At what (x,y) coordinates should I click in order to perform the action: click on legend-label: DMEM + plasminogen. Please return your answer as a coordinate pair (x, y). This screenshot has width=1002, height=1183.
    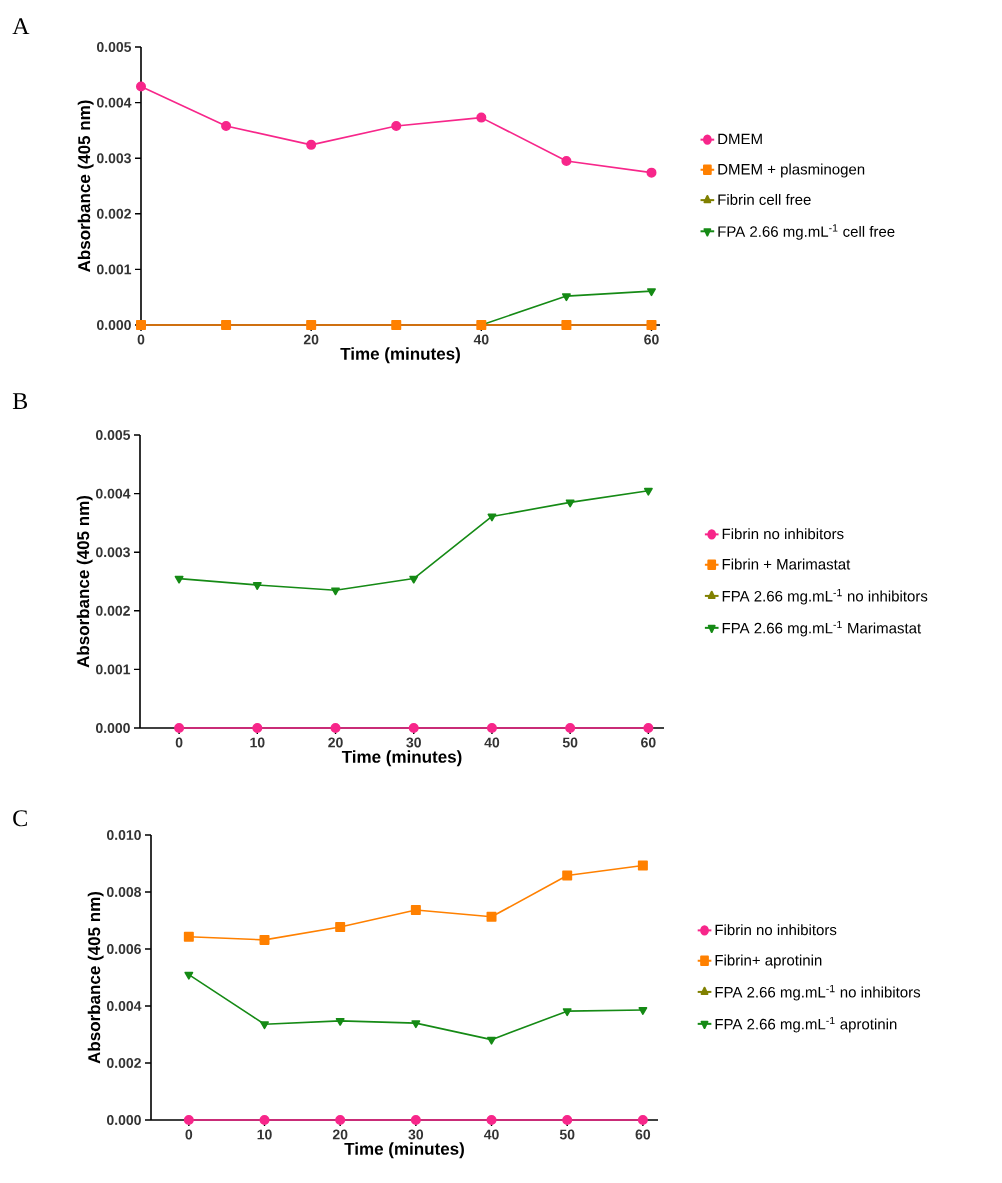
    Looking at the image, I should click on (791, 170).